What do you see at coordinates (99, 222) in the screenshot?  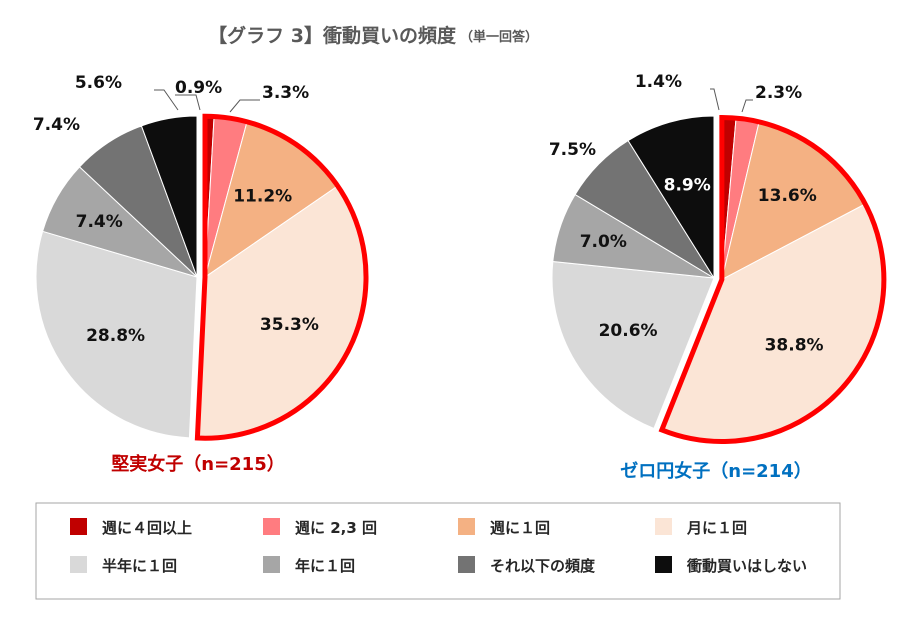 I see `data-label-1-6: 7.4%` at bounding box center [99, 222].